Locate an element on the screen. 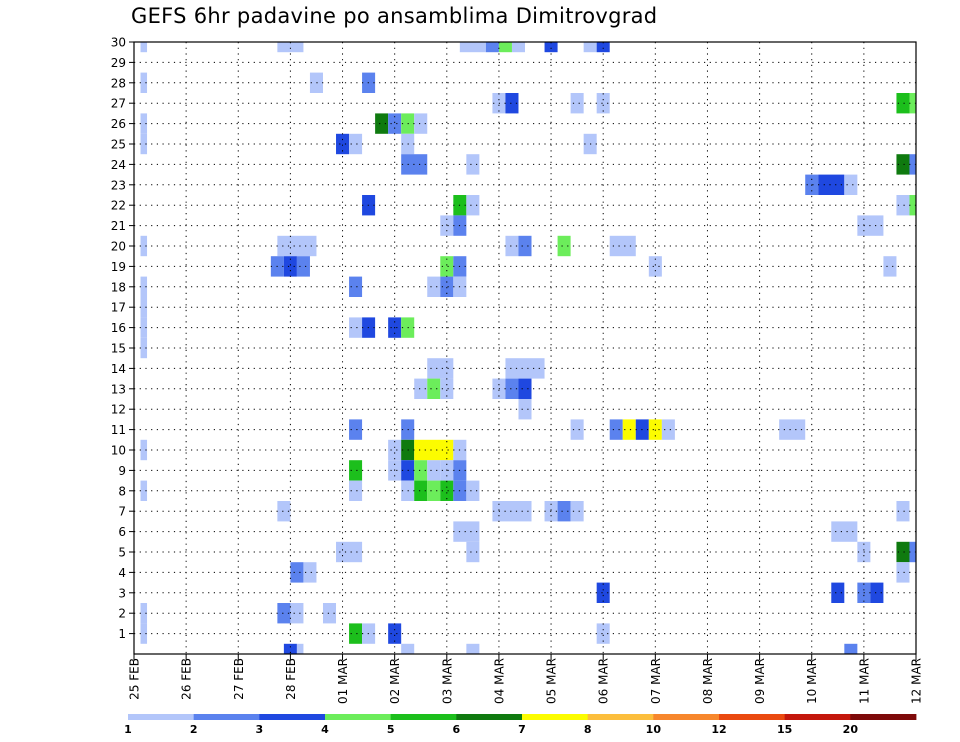 This screenshot has width=960, height=742. y-tick-label: 4 is located at coordinates (122, 573).